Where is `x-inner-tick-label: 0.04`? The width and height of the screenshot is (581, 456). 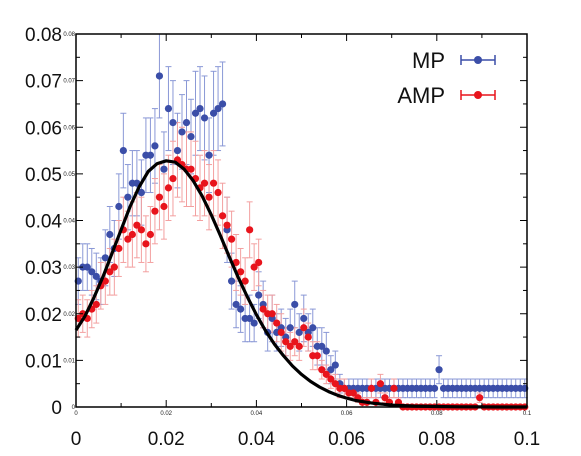 x-inner-tick-label: 0.04 is located at coordinates (257, 414).